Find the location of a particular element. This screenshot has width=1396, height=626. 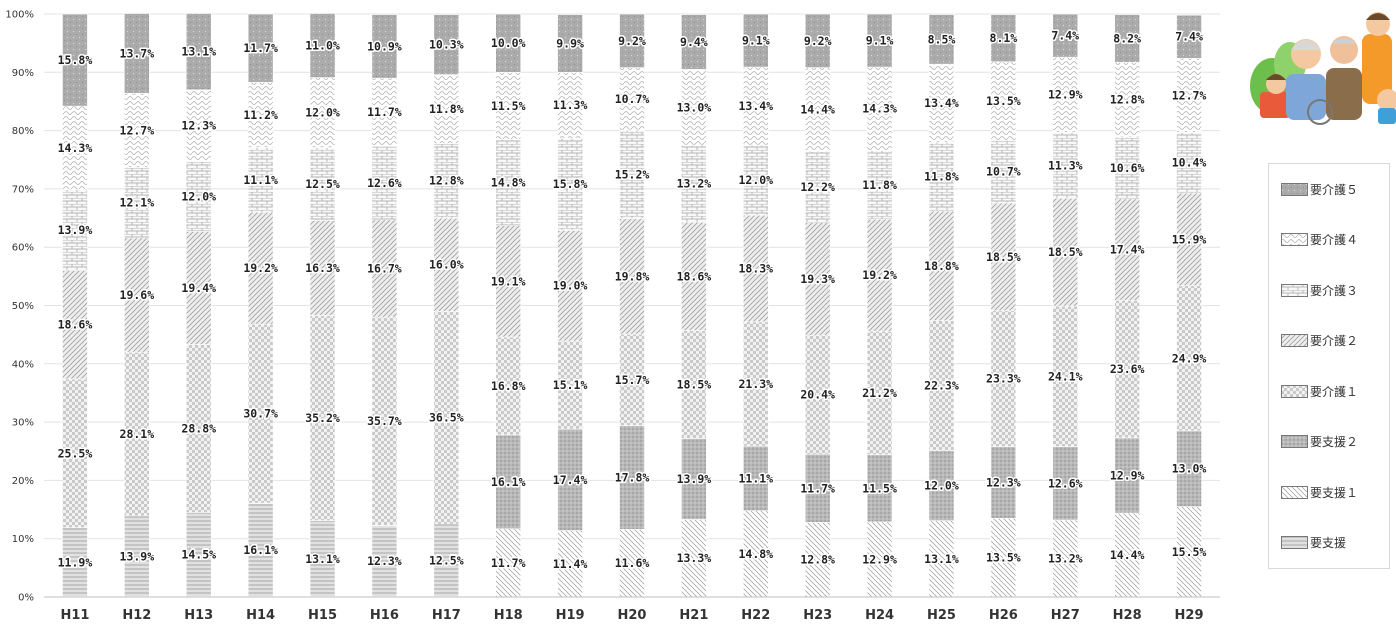

data-label: 8.2% is located at coordinates (1127, 38).